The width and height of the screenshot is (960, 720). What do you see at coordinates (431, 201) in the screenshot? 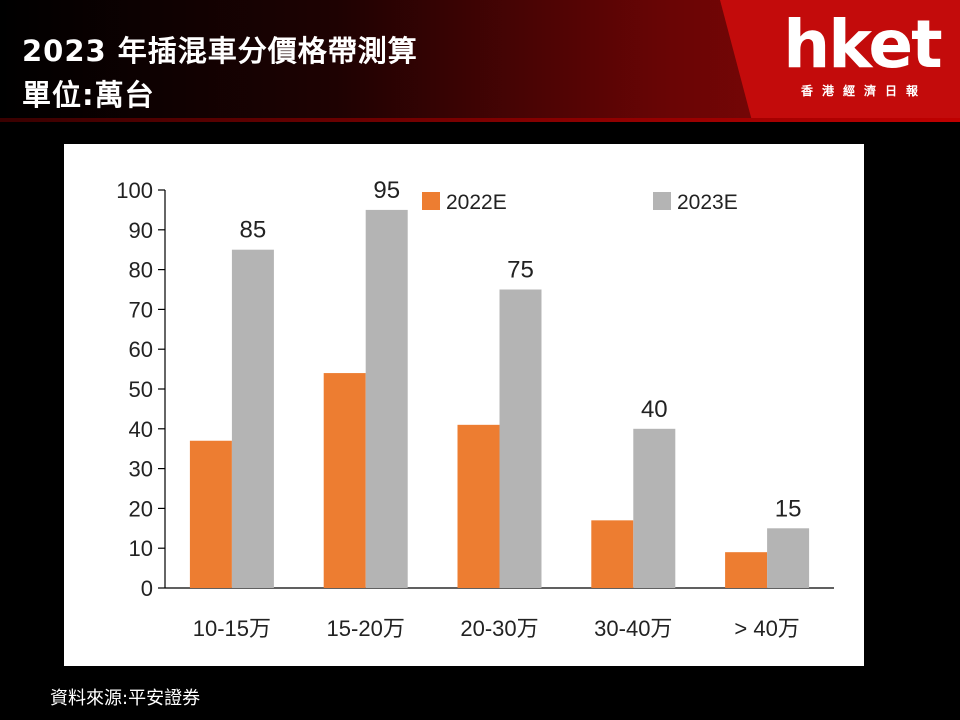
I see `legend-swatch-2022e` at bounding box center [431, 201].